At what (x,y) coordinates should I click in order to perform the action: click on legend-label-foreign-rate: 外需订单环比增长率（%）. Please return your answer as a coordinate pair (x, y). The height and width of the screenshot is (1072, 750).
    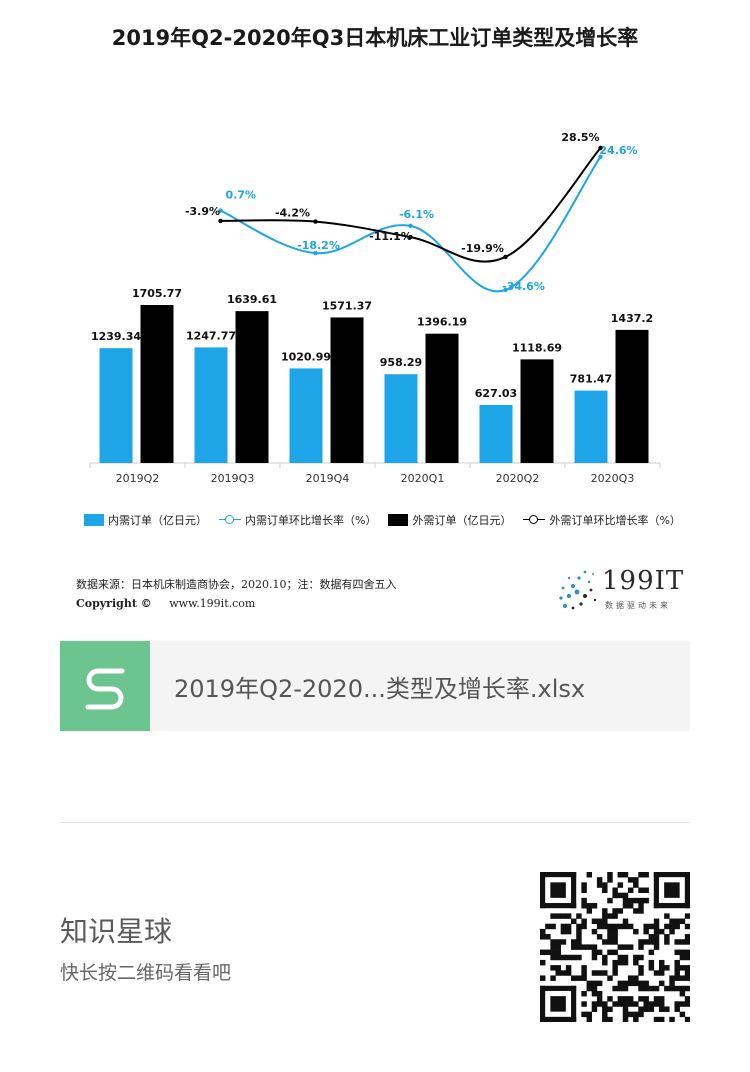
    Looking at the image, I should click on (615, 520).